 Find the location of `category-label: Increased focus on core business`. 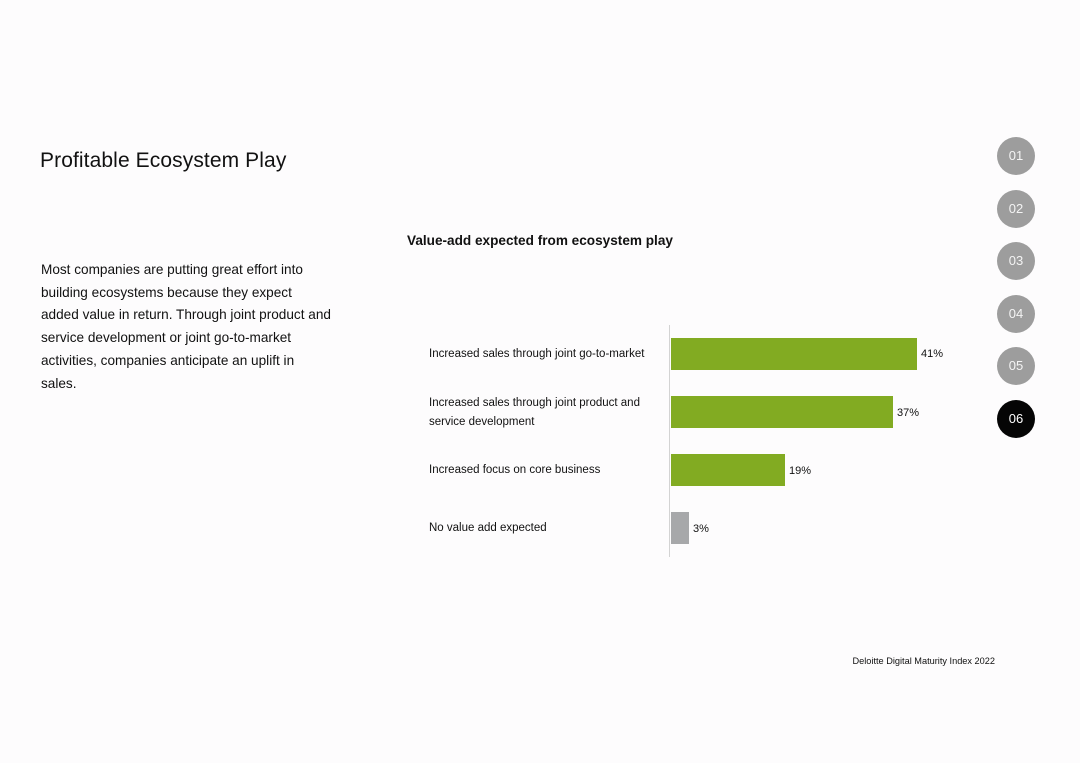

category-label: Increased focus on core business is located at coordinates (515, 470).